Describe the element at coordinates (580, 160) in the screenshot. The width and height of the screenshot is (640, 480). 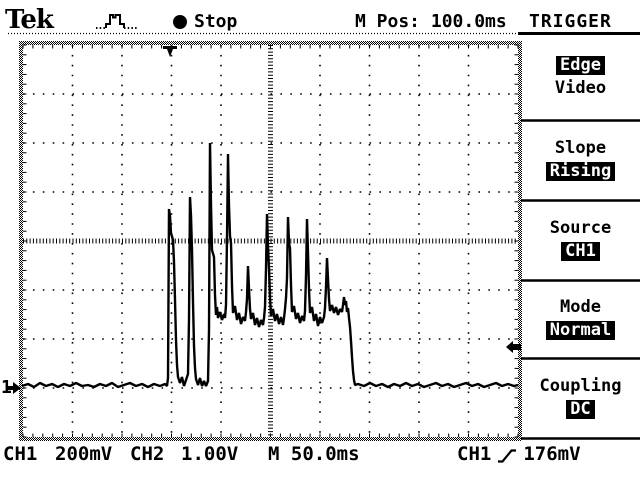
I see `menu-section-slope: Slope Rising` at that location.